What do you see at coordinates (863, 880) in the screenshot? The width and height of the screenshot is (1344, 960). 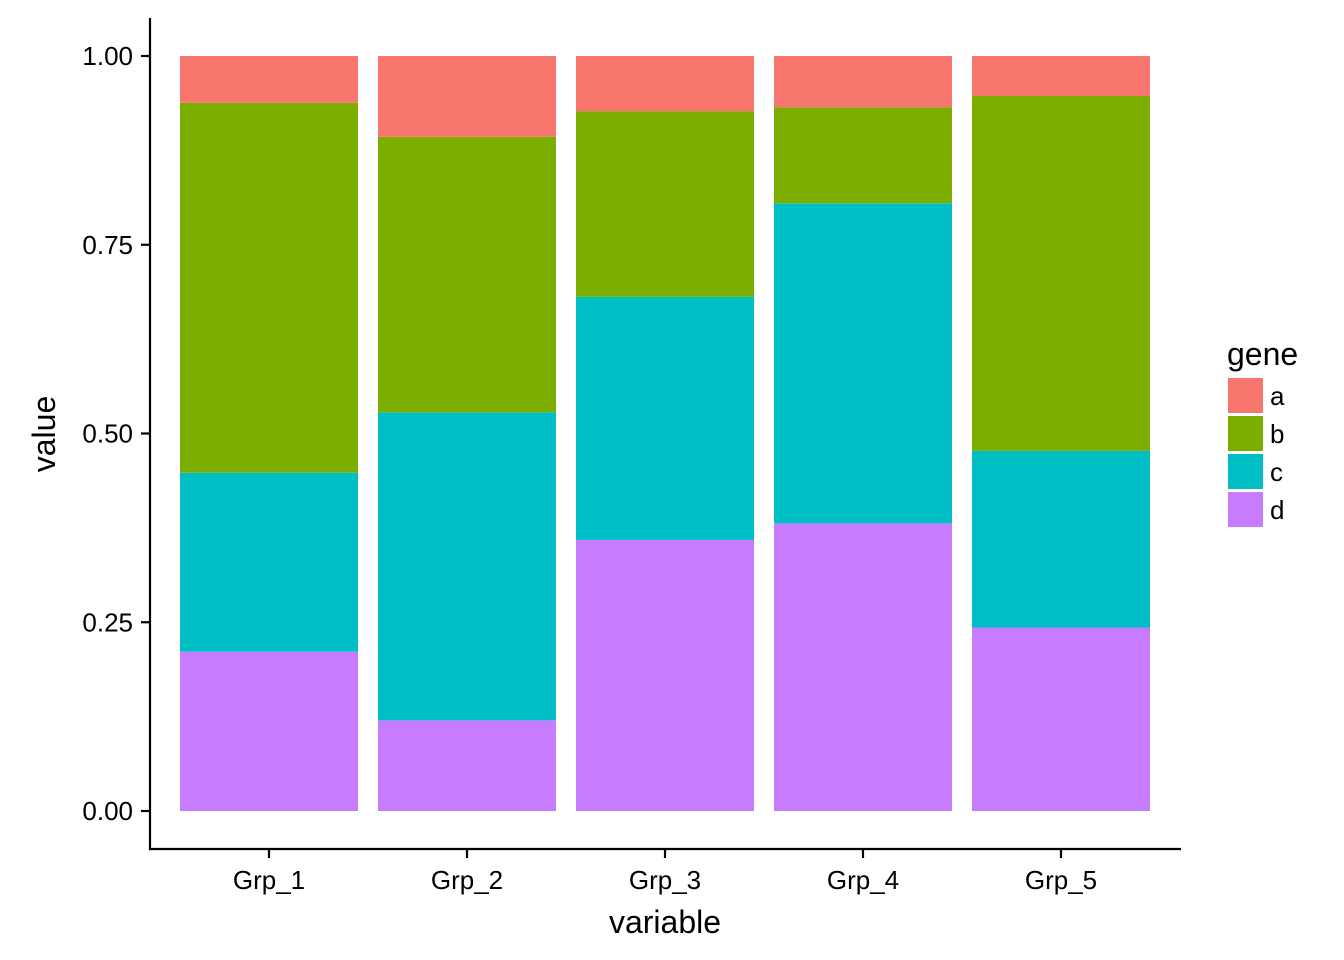 I see `x-tick-label: Grp_4` at bounding box center [863, 880].